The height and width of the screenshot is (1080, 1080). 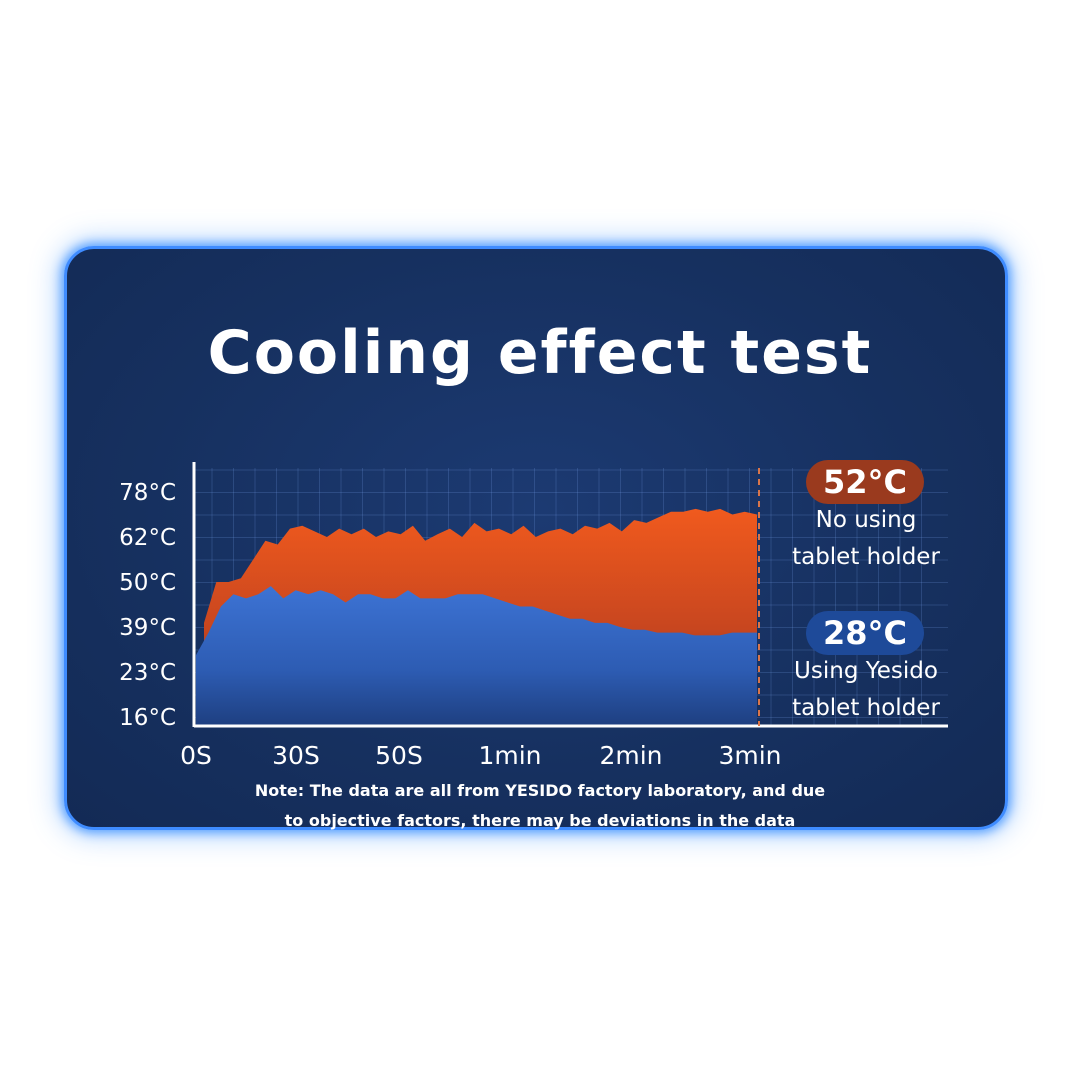 I want to click on cool-temperature-badge: 28°C, so click(x=865, y=633).